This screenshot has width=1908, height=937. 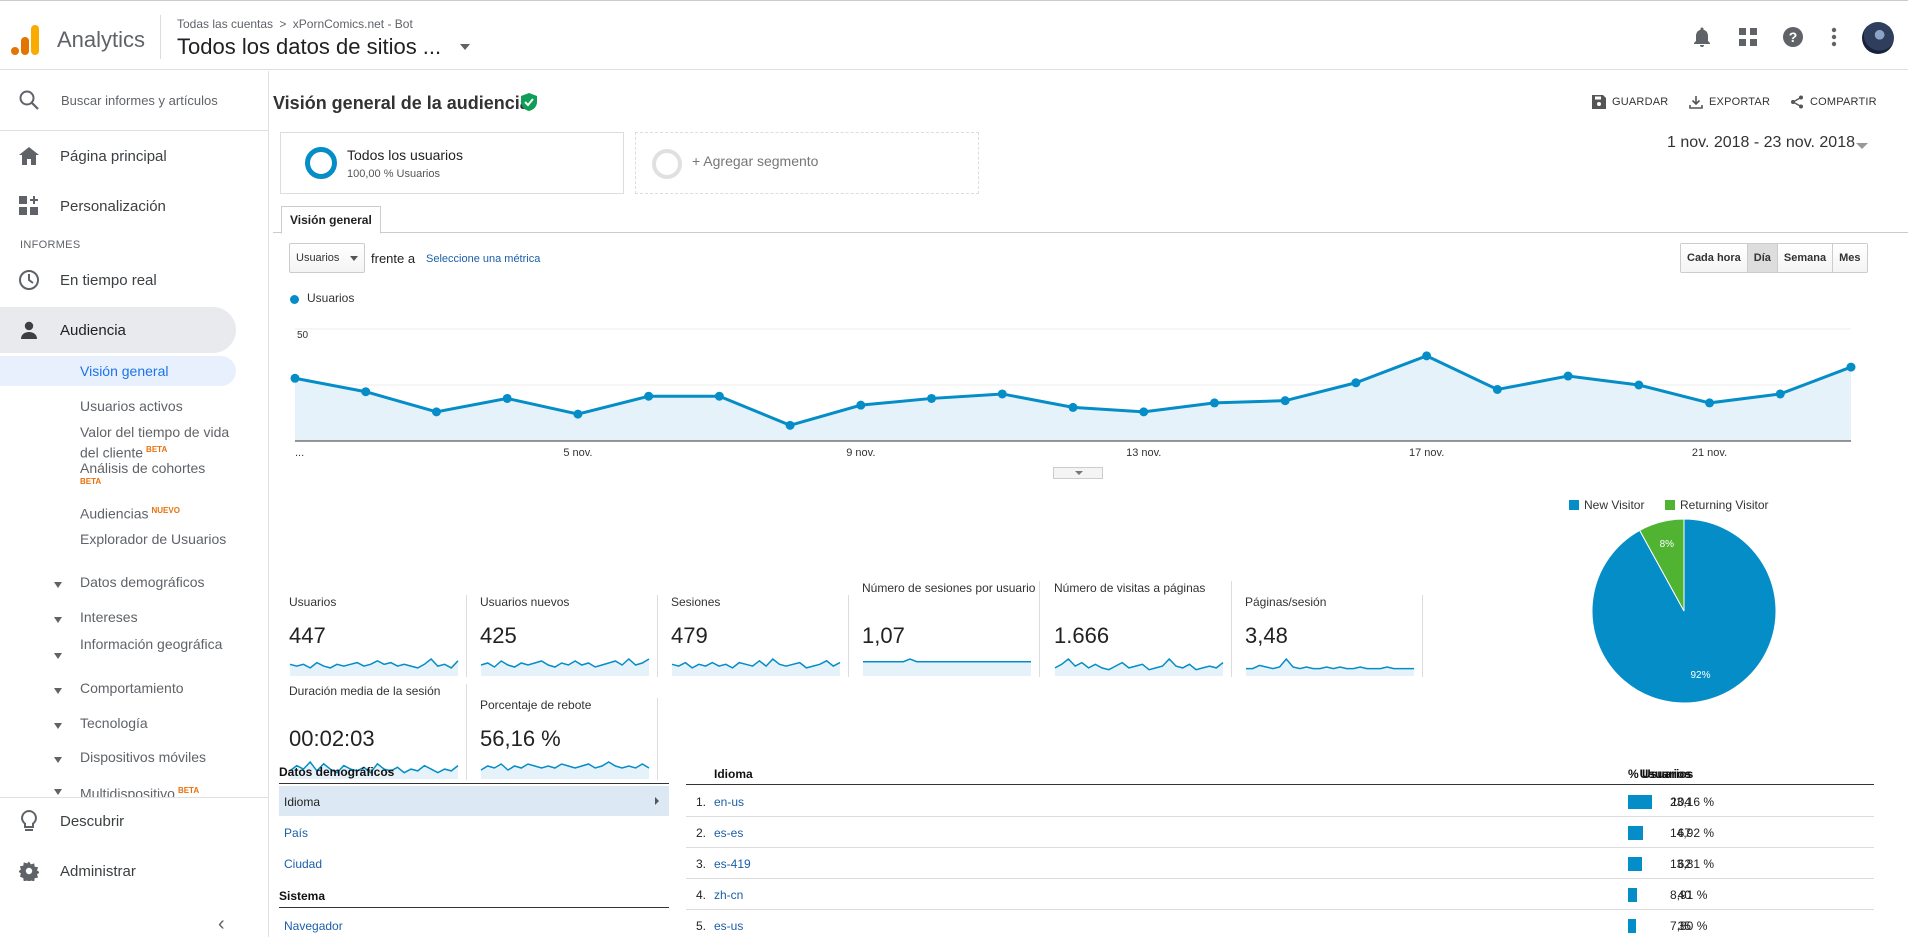 I want to click on table-row: 4. zh-cn 40 8,91 %, so click(x=1280, y=894).